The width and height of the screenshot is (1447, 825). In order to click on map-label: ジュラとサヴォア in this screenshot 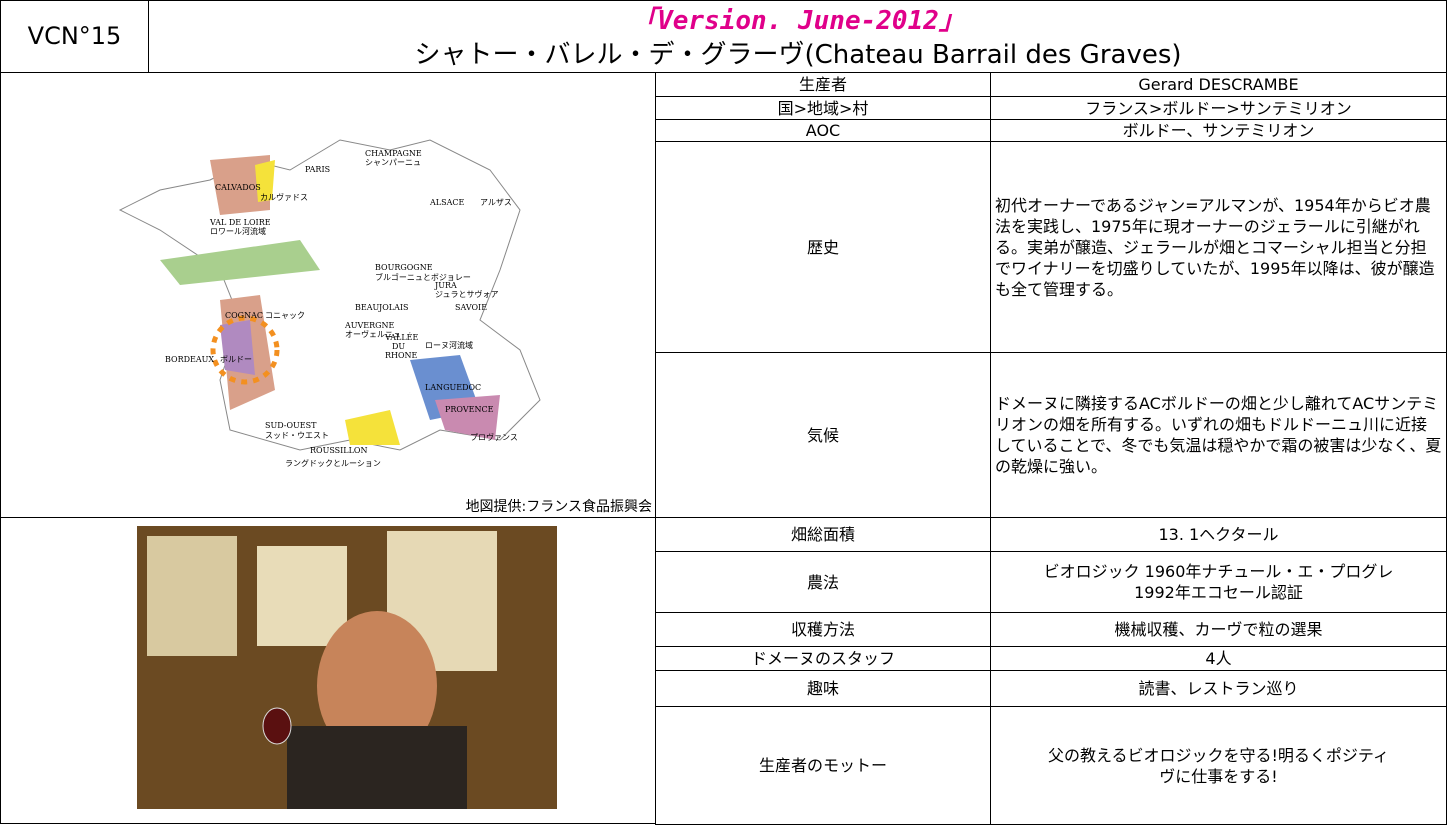, I will do `click(466, 294)`.